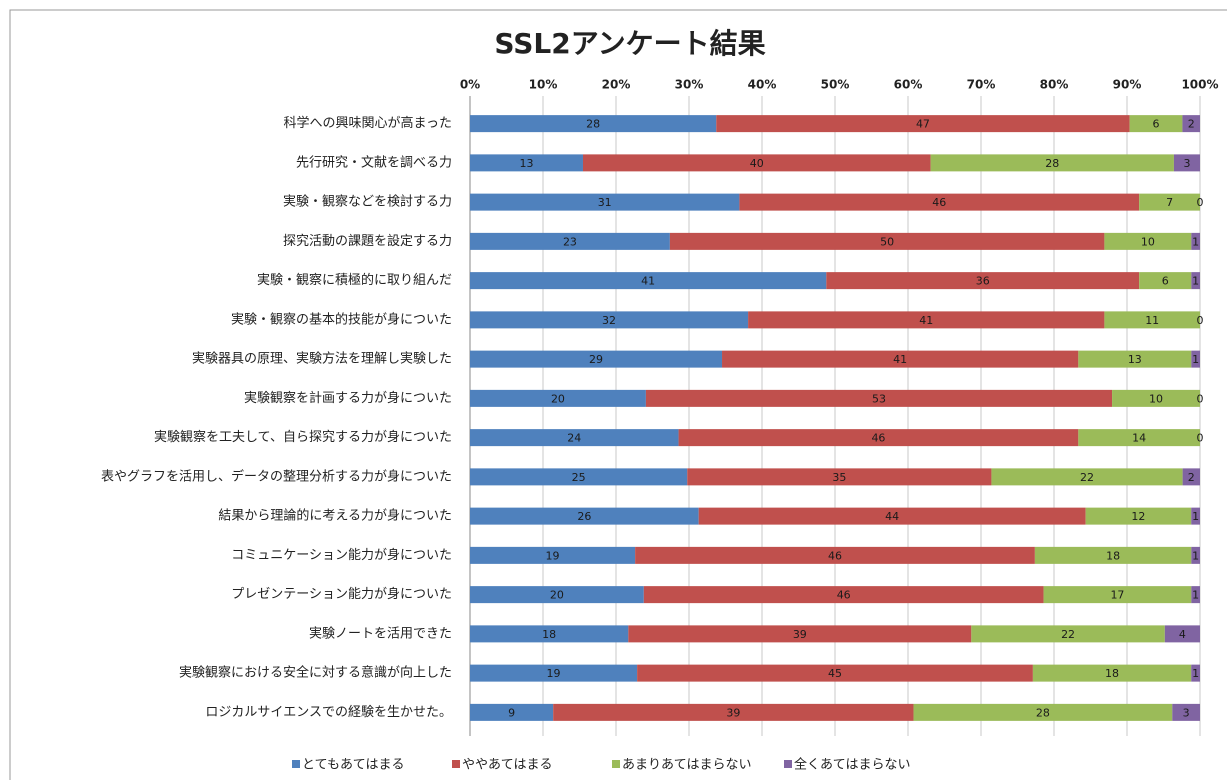 This screenshot has height=780, width=1227. What do you see at coordinates (354, 280) in the screenshot?
I see `category-label: 実験・観察に積極的に取り組んだ` at bounding box center [354, 280].